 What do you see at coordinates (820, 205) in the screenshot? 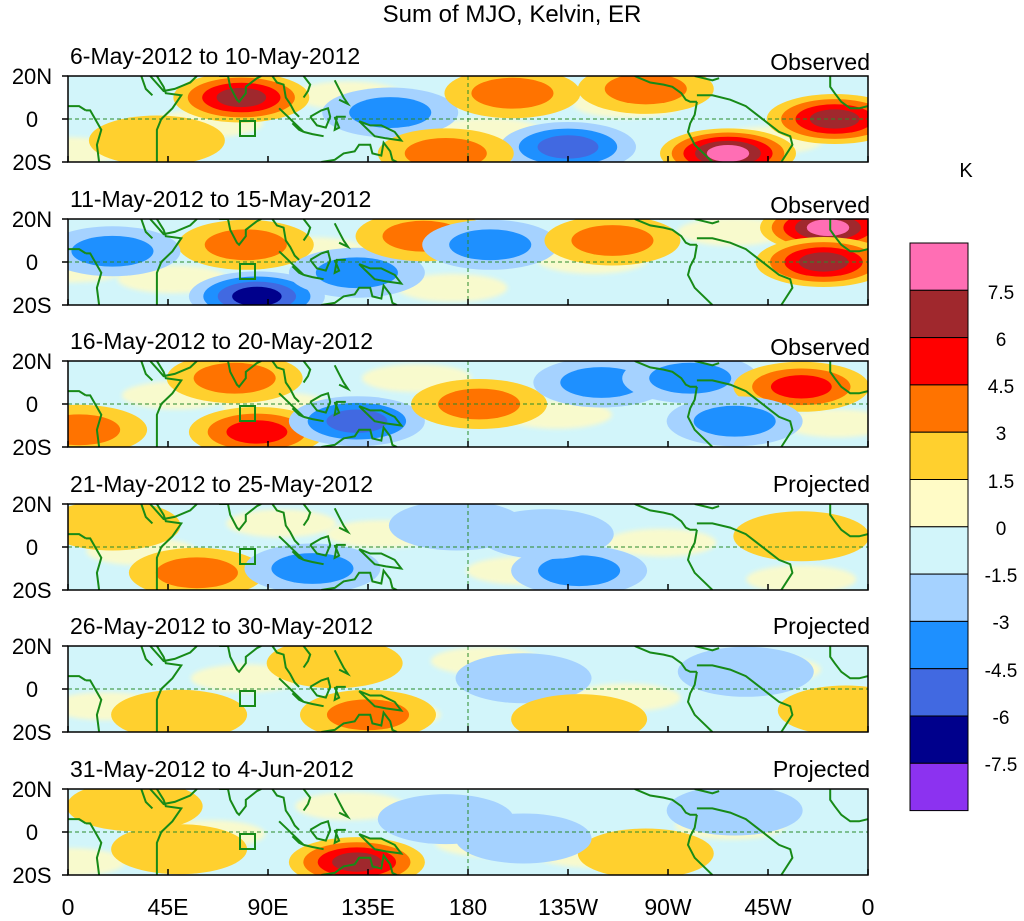
I see `panel-2-kind: Observed` at bounding box center [820, 205].